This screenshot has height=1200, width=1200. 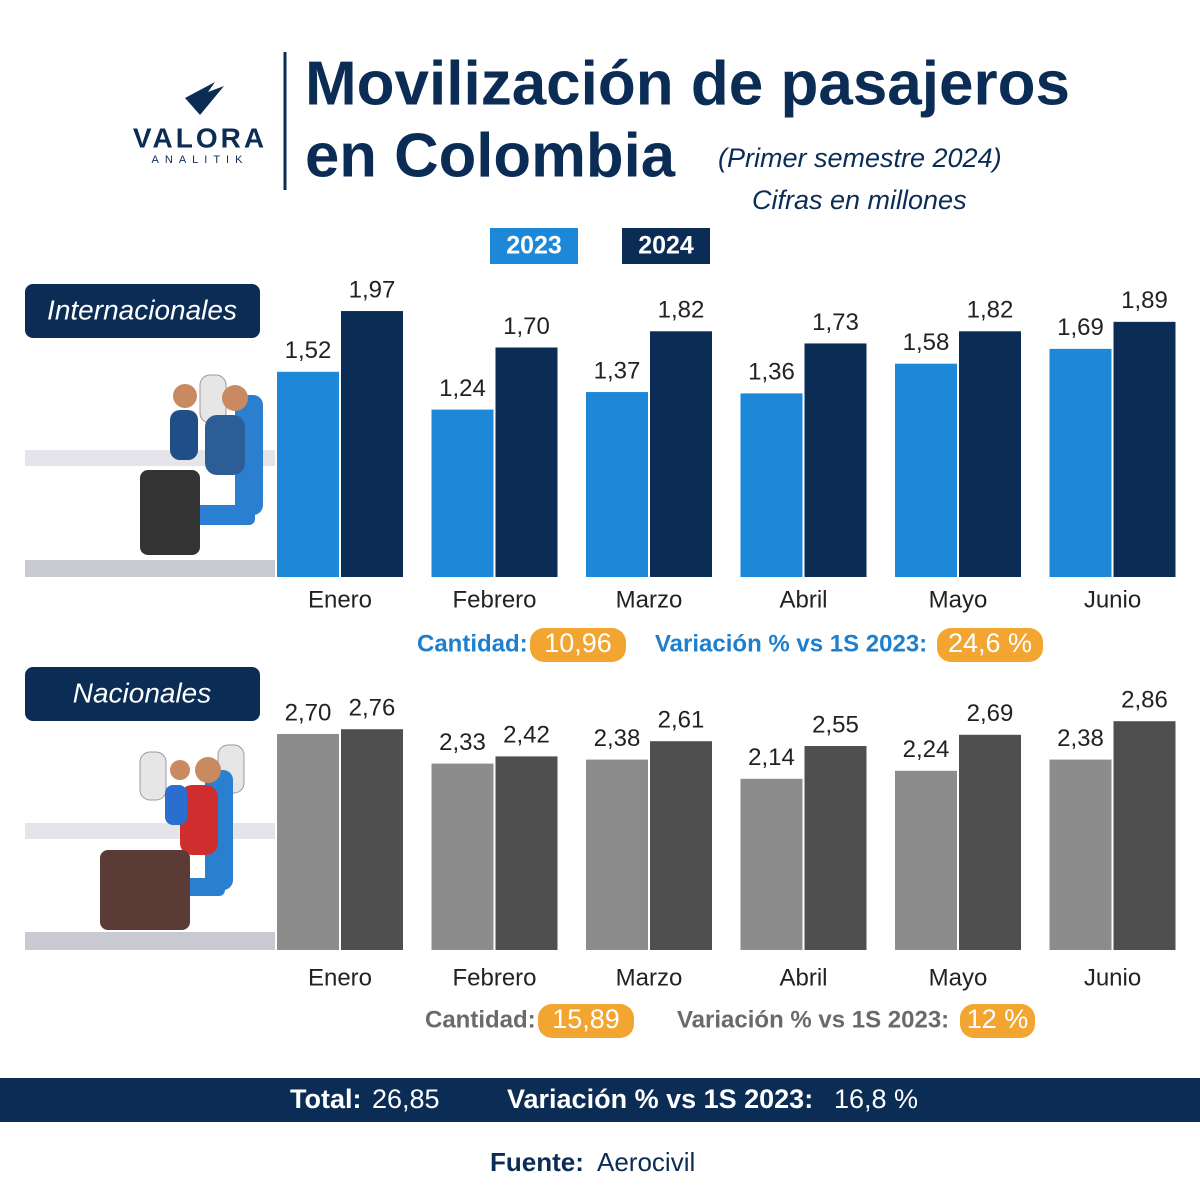 What do you see at coordinates (490, 155) in the screenshot?
I see `title: en Colombia` at bounding box center [490, 155].